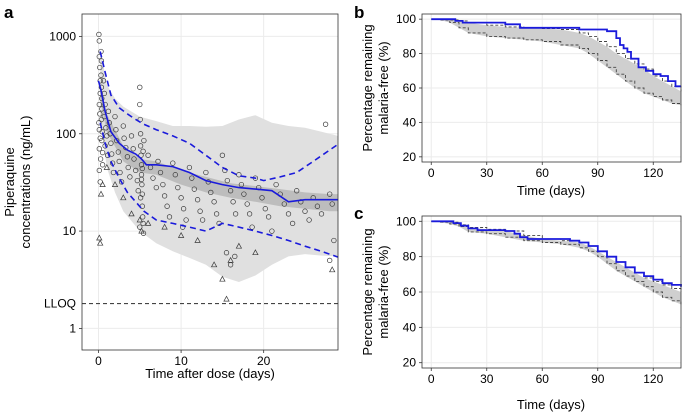  I want to click on panel-label-a: a, so click(9, 12).